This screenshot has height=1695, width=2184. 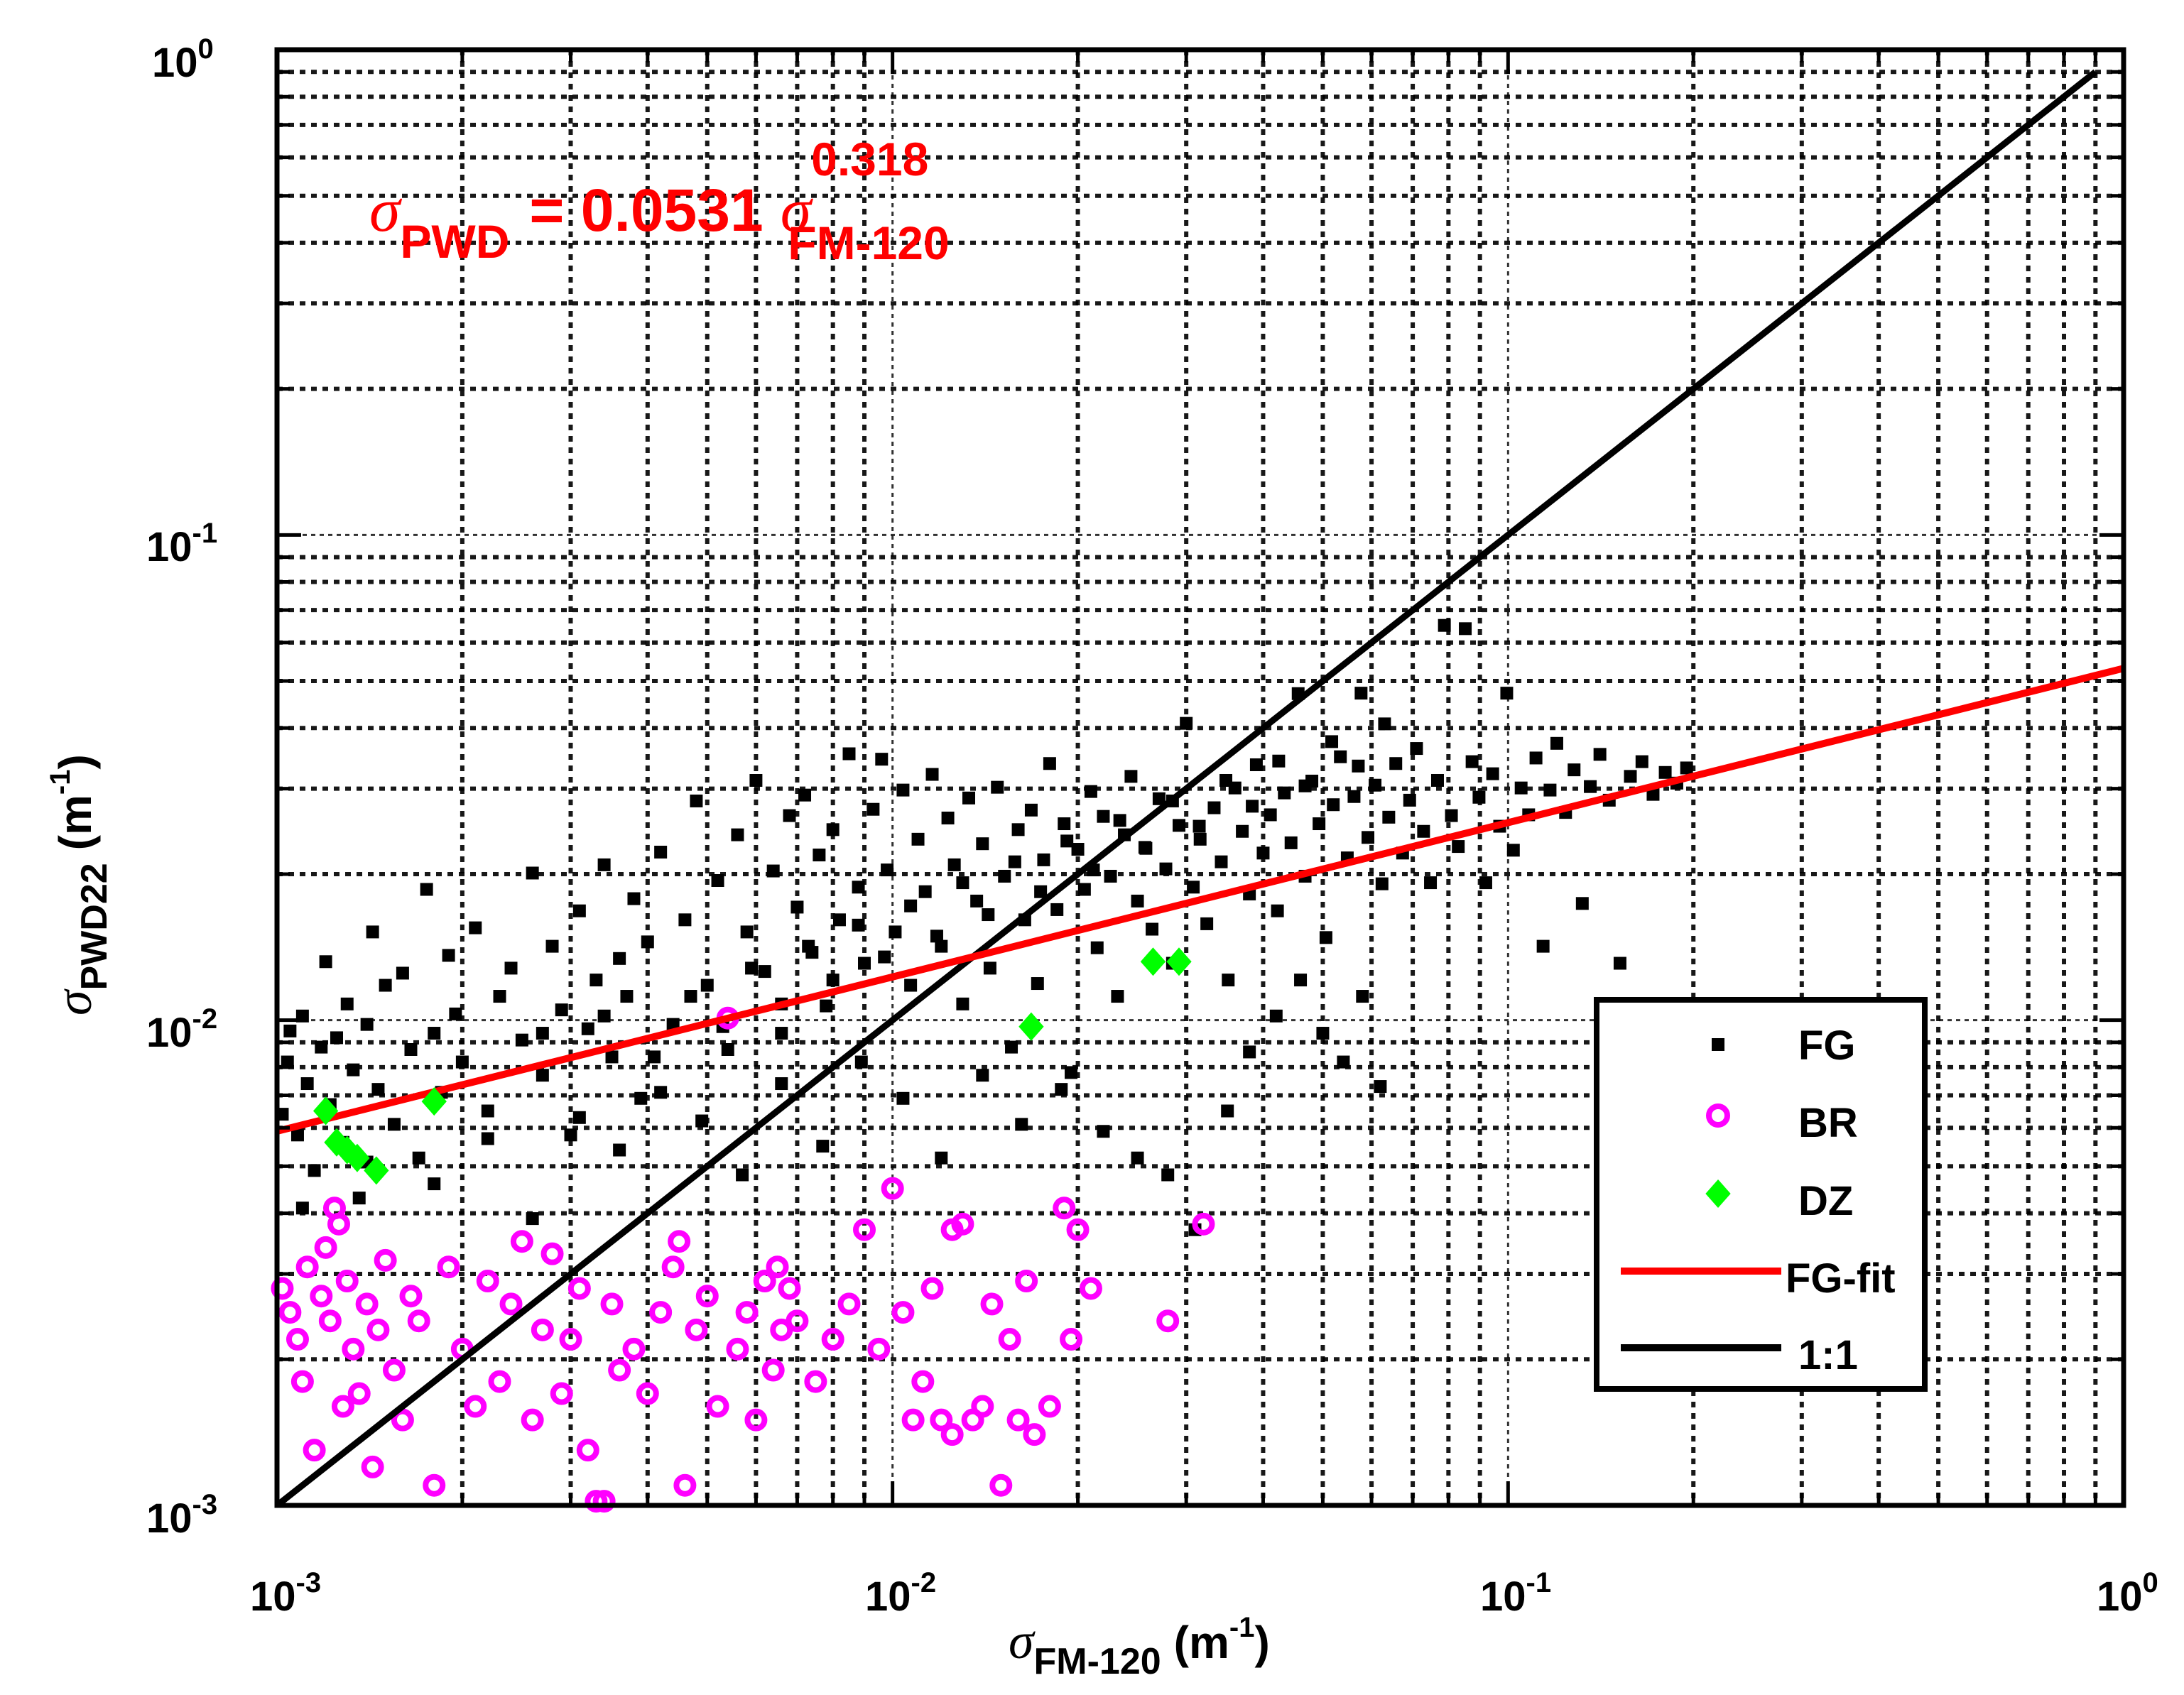 What do you see at coordinates (181, 1515) in the screenshot?
I see `y-tick-label-1: 10-3` at bounding box center [181, 1515].